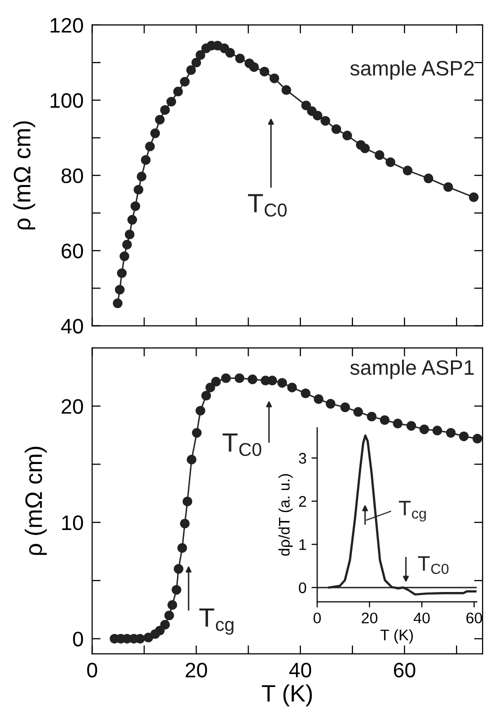 This screenshot has width=485, height=713. Describe the element at coordinates (72, 326) in the screenshot. I see `y-tick-label: 40` at that location.